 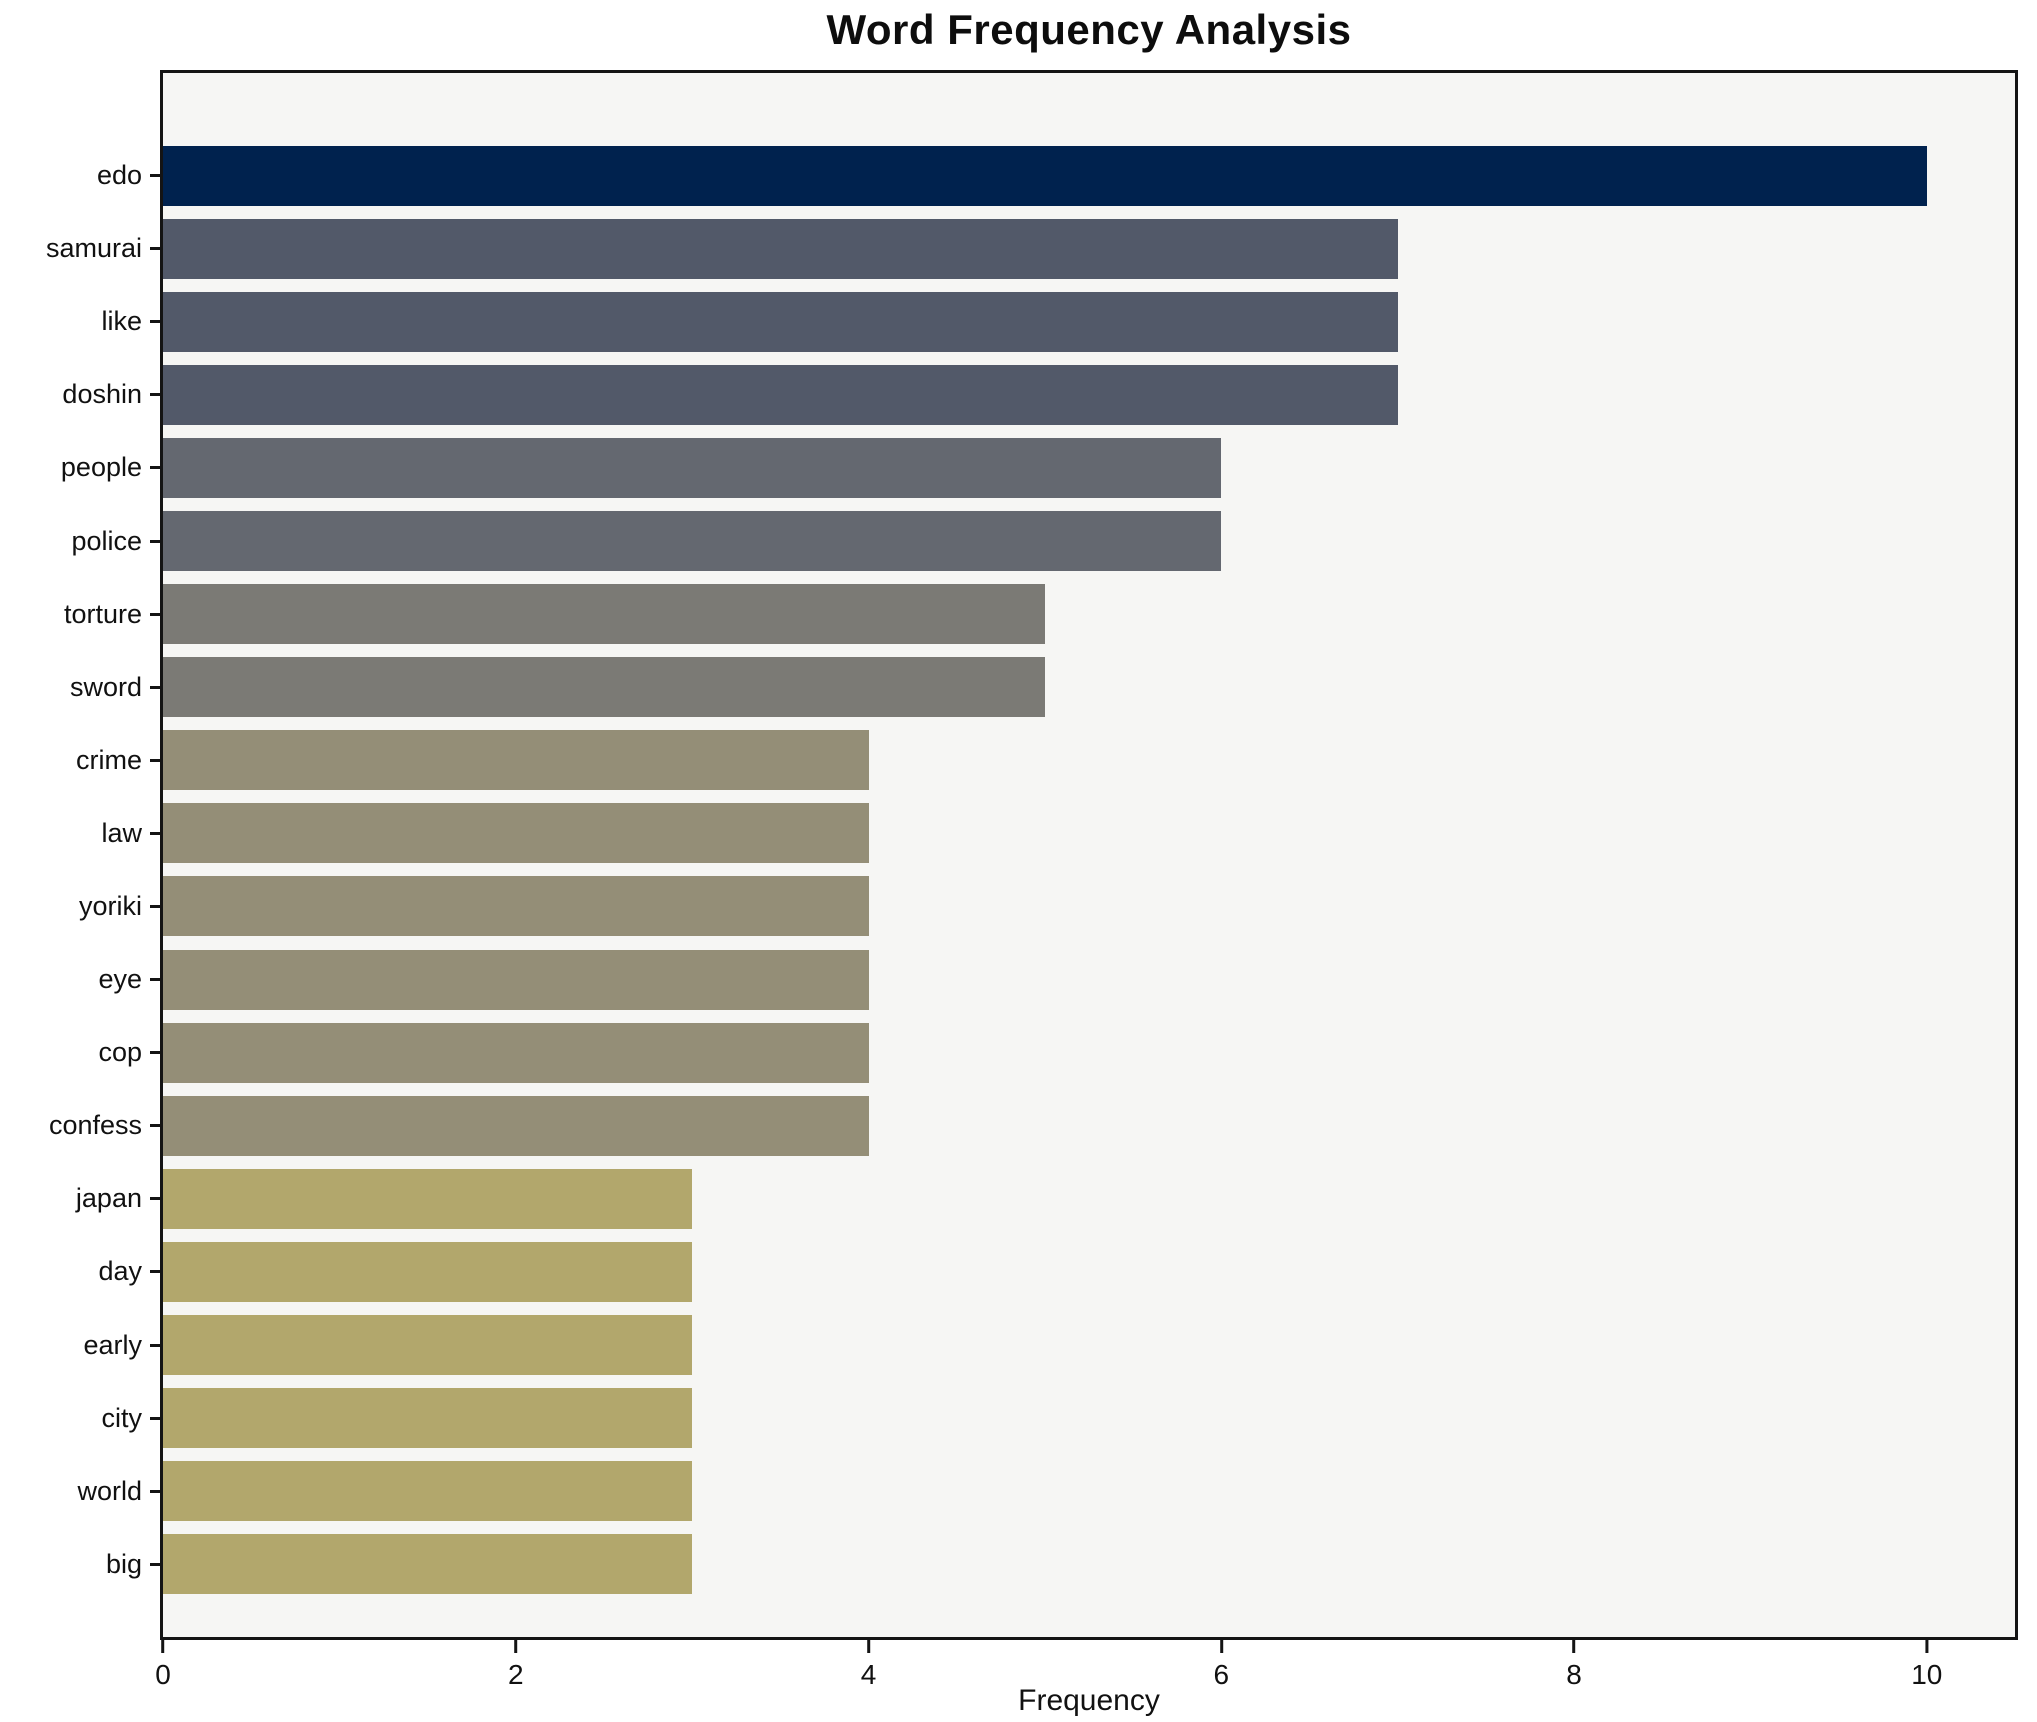 I want to click on x-tick-label: 4, so click(x=868, y=1674).